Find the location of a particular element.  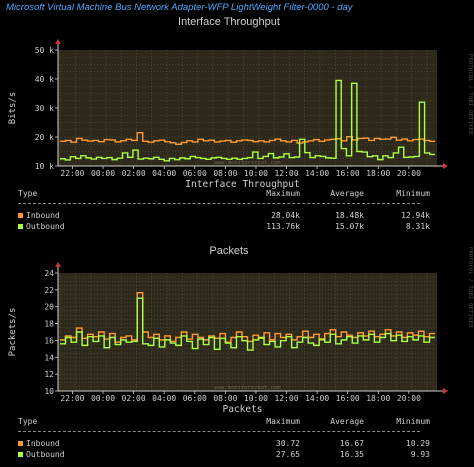

packets-table-header: Type Maximum Average Minimum is located at coordinates (237, 422).